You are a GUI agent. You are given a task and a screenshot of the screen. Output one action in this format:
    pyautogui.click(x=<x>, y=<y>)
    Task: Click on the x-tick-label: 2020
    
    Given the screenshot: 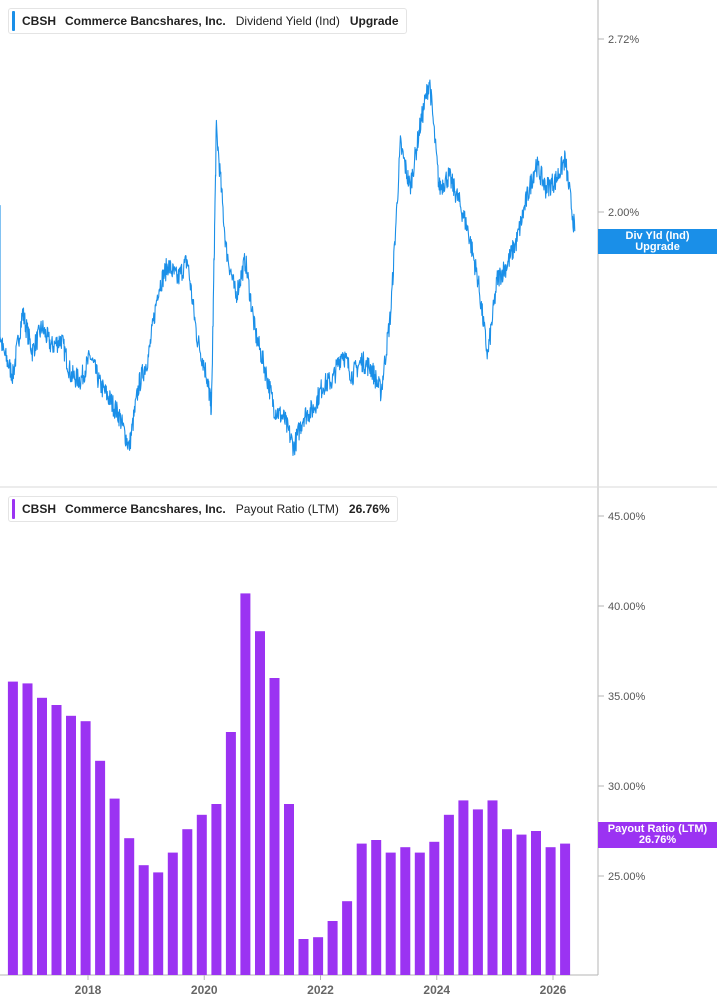 What is the action you would take?
    pyautogui.click(x=204, y=990)
    